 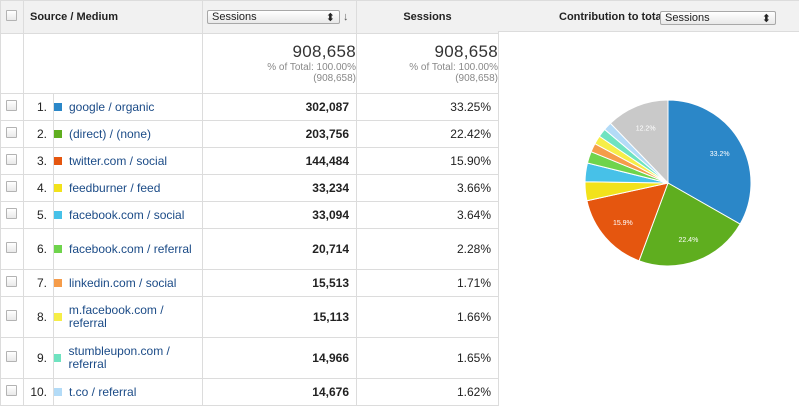 What do you see at coordinates (38, 249) in the screenshot?
I see `row-index: 6.` at bounding box center [38, 249].